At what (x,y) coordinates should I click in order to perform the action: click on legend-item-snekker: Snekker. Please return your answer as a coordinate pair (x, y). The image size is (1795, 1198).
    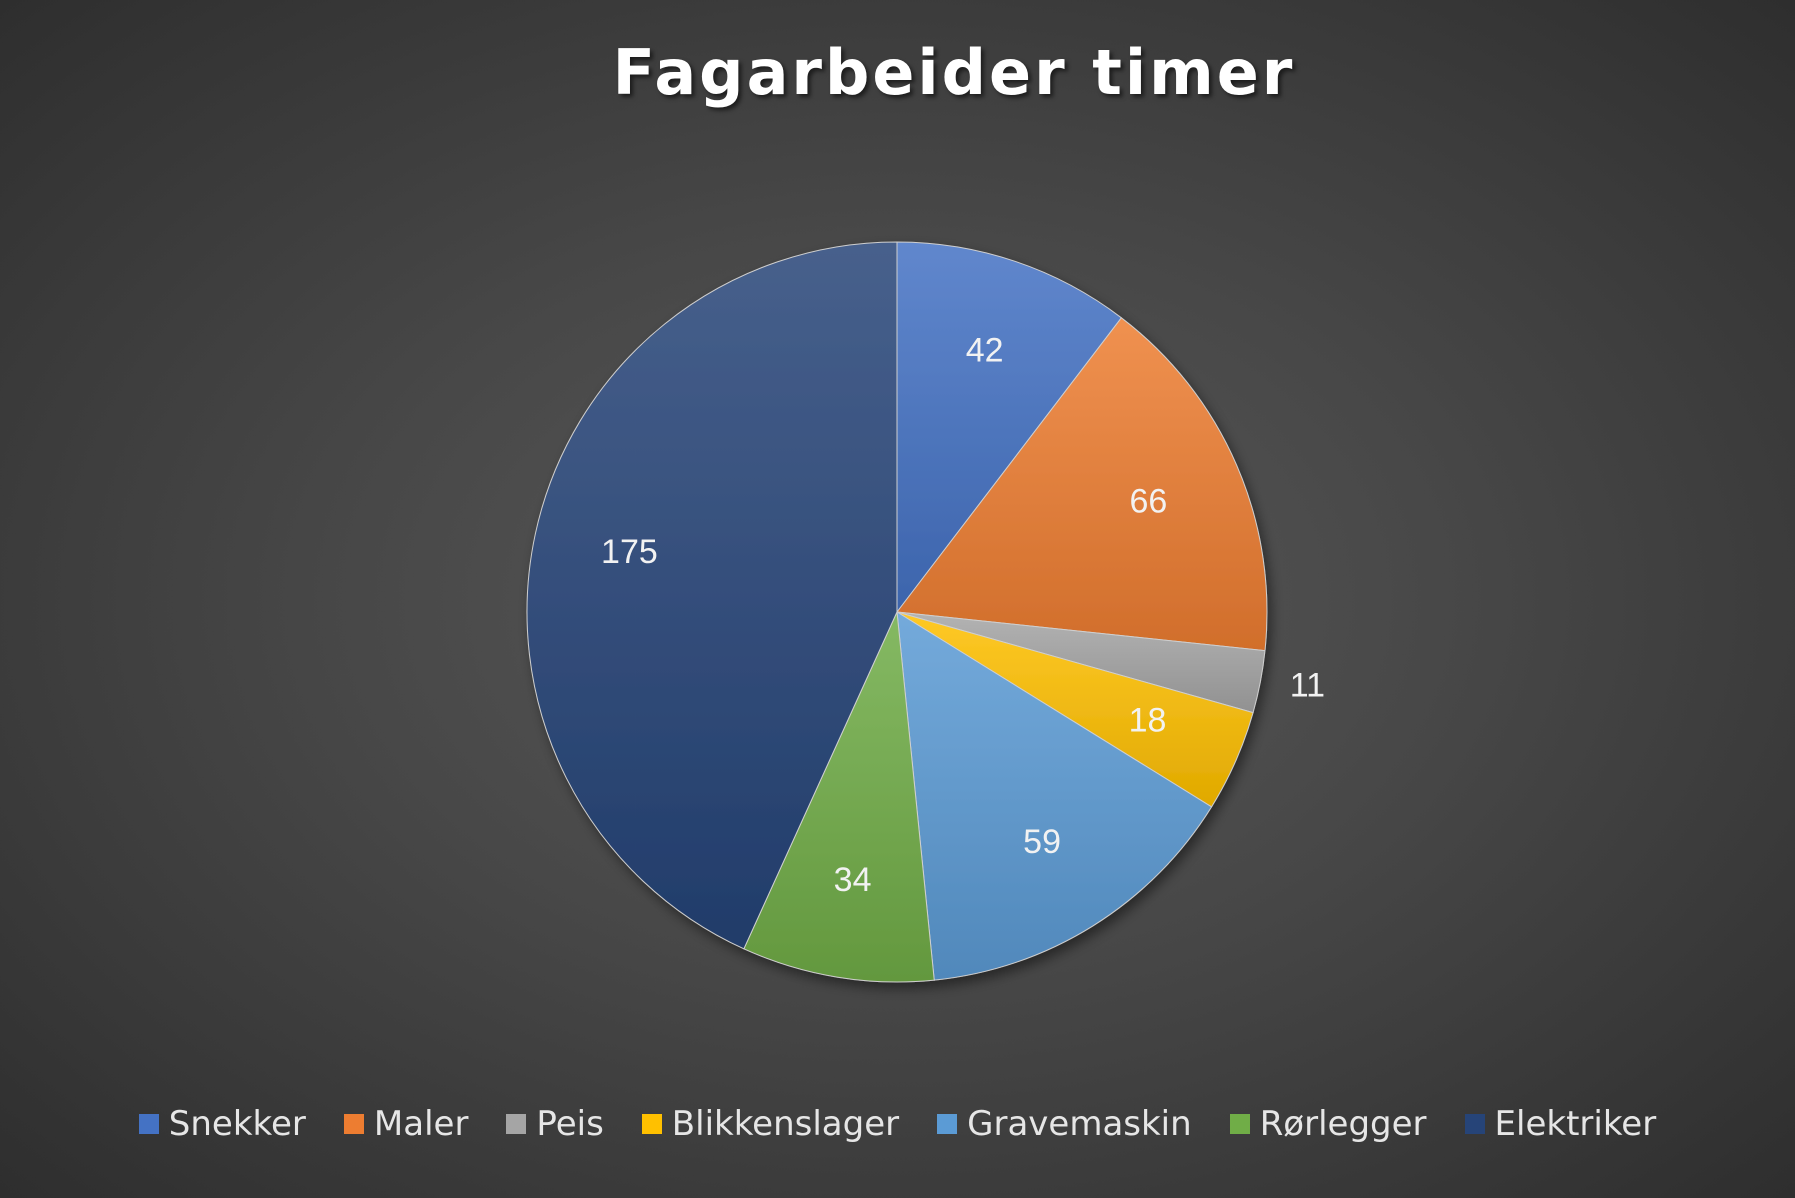
    Looking at the image, I should click on (222, 1124).